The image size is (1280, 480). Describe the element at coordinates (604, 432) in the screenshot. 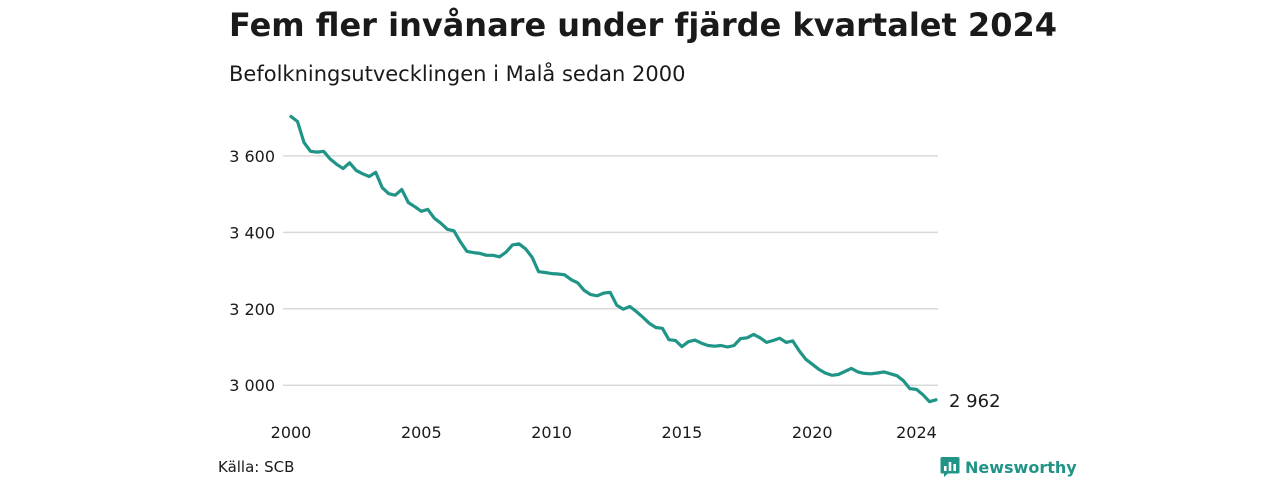

I see `x-axis-ticks: 2000 2005 2010 2015 2020 2024` at that location.